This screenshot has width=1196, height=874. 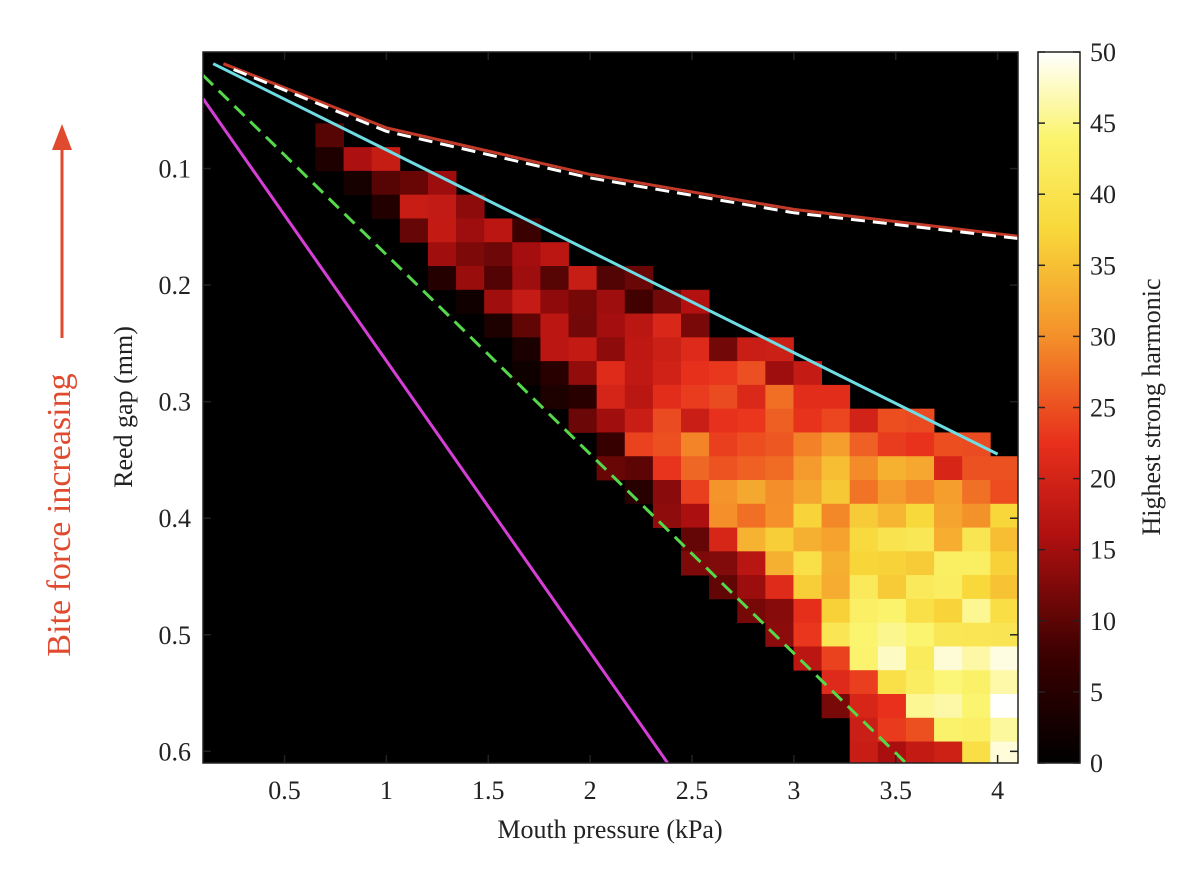 What do you see at coordinates (1103, 194) in the screenshot?
I see `colorbar-tick-label: 40` at bounding box center [1103, 194].